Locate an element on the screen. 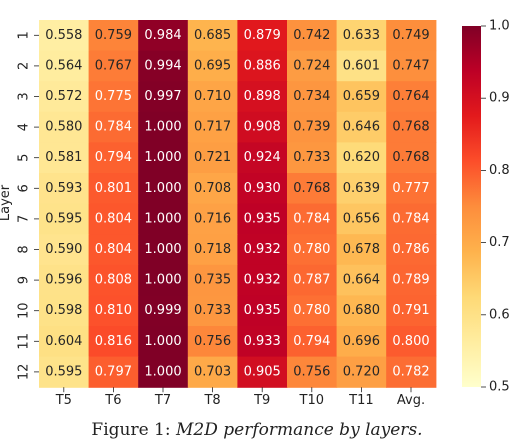  x-tick-label: T5 is located at coordinates (63, 400).